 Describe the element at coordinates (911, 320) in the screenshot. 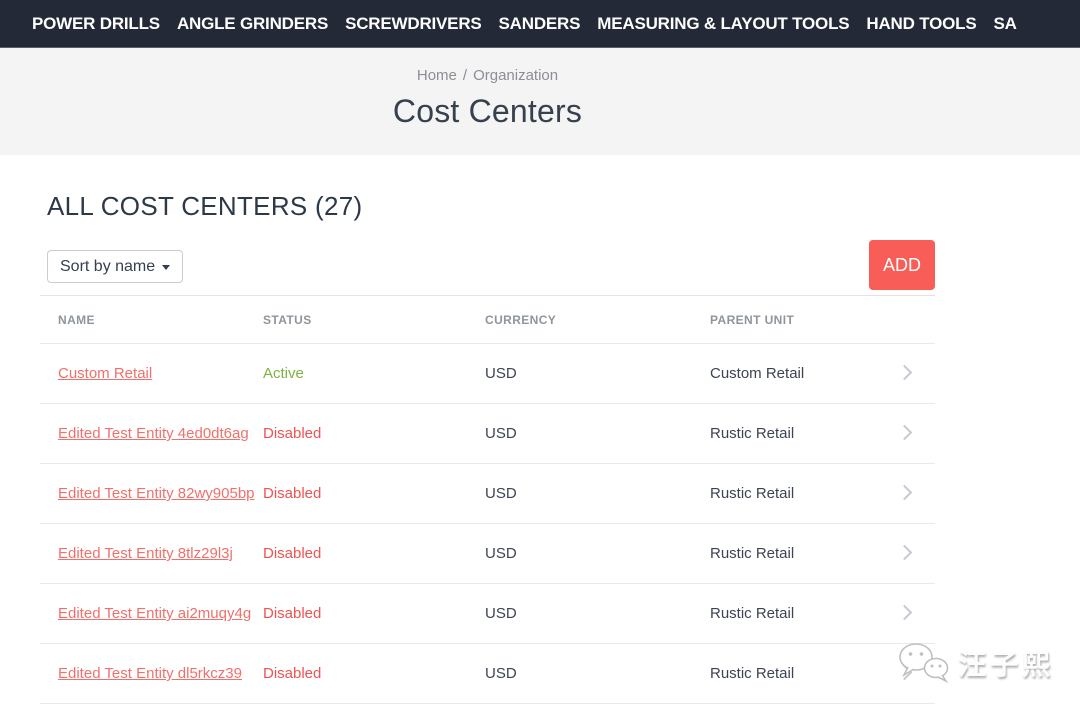

I see `column-header-actions` at that location.